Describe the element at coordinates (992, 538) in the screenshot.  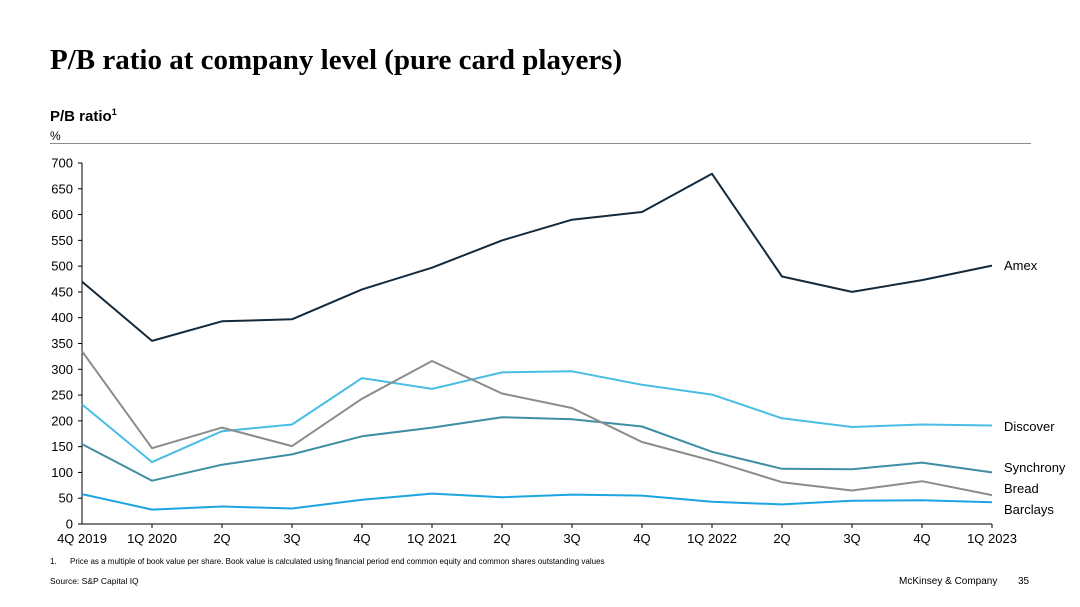
I see `x-tick-label: 1Q 2023` at that location.